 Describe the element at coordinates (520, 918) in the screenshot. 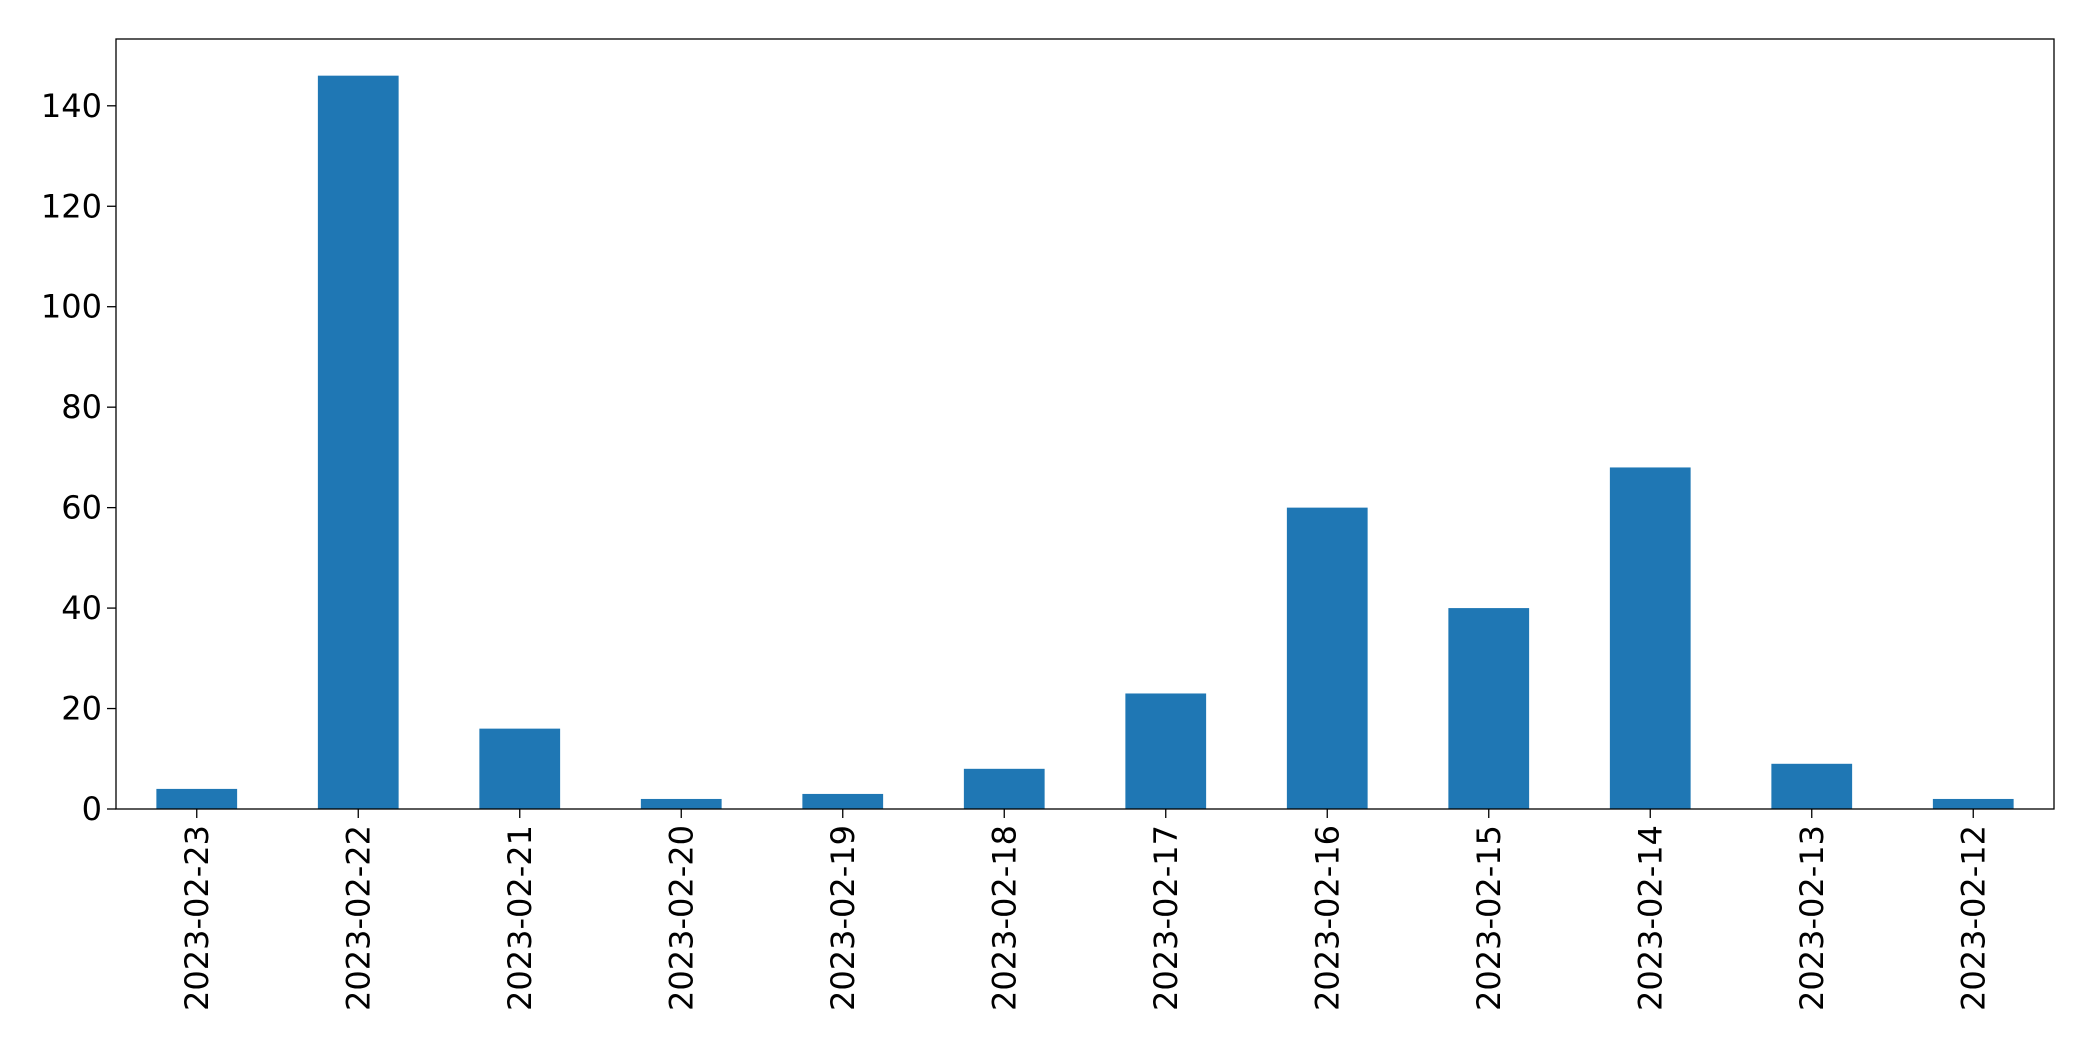

I see `x-tick-label: 2023-02-21` at that location.